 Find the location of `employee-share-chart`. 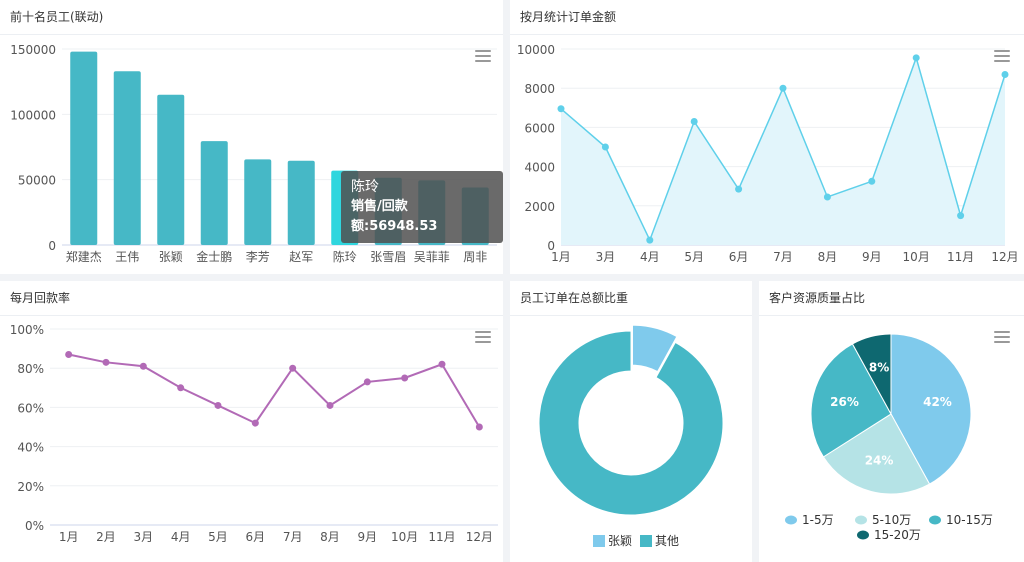

employee-share-chart is located at coordinates (631, 420).